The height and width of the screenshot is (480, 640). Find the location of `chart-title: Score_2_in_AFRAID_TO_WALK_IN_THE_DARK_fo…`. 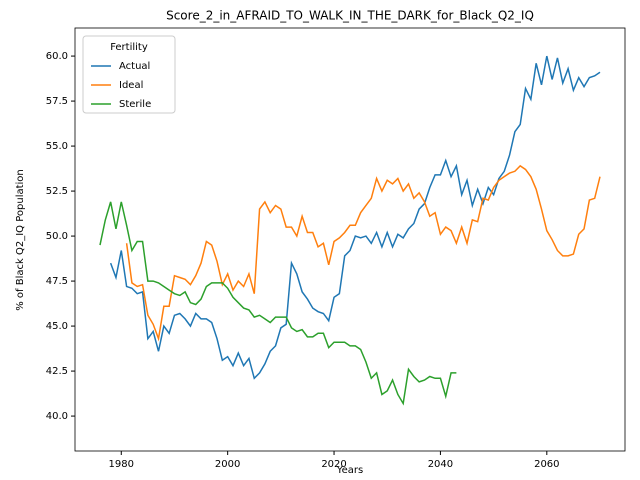

chart-title: Score_2_in_AFRAID_TO_WALK_IN_THE_DARK_fo… is located at coordinates (350, 16).